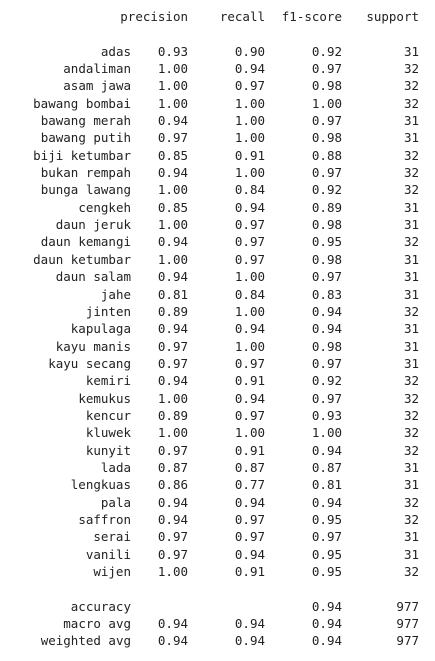  What do you see at coordinates (326, 51) in the screenshot?
I see `f1-score-value: 0.92` at bounding box center [326, 51].